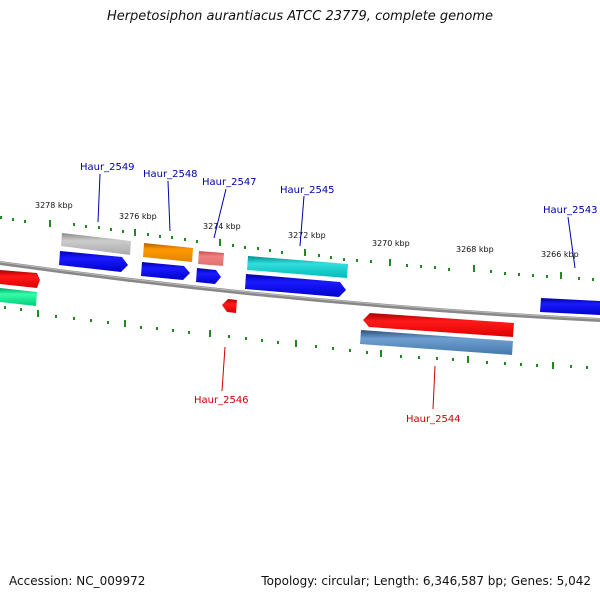 The image size is (600, 600). I want to click on tick-label: 3266 kbp, so click(560, 254).